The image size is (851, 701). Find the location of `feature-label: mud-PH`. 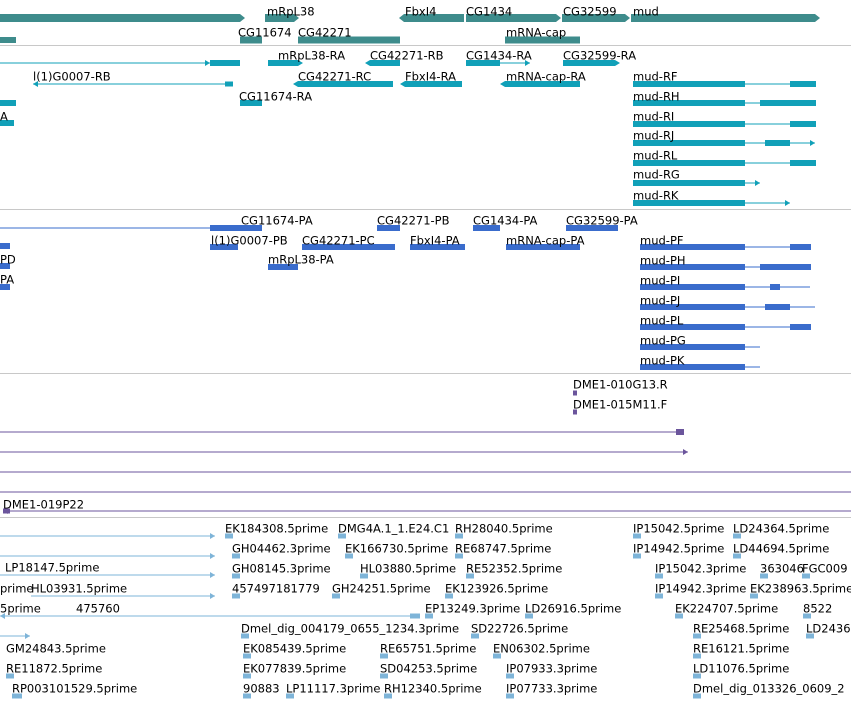

feature-label: mud-PH is located at coordinates (663, 261).